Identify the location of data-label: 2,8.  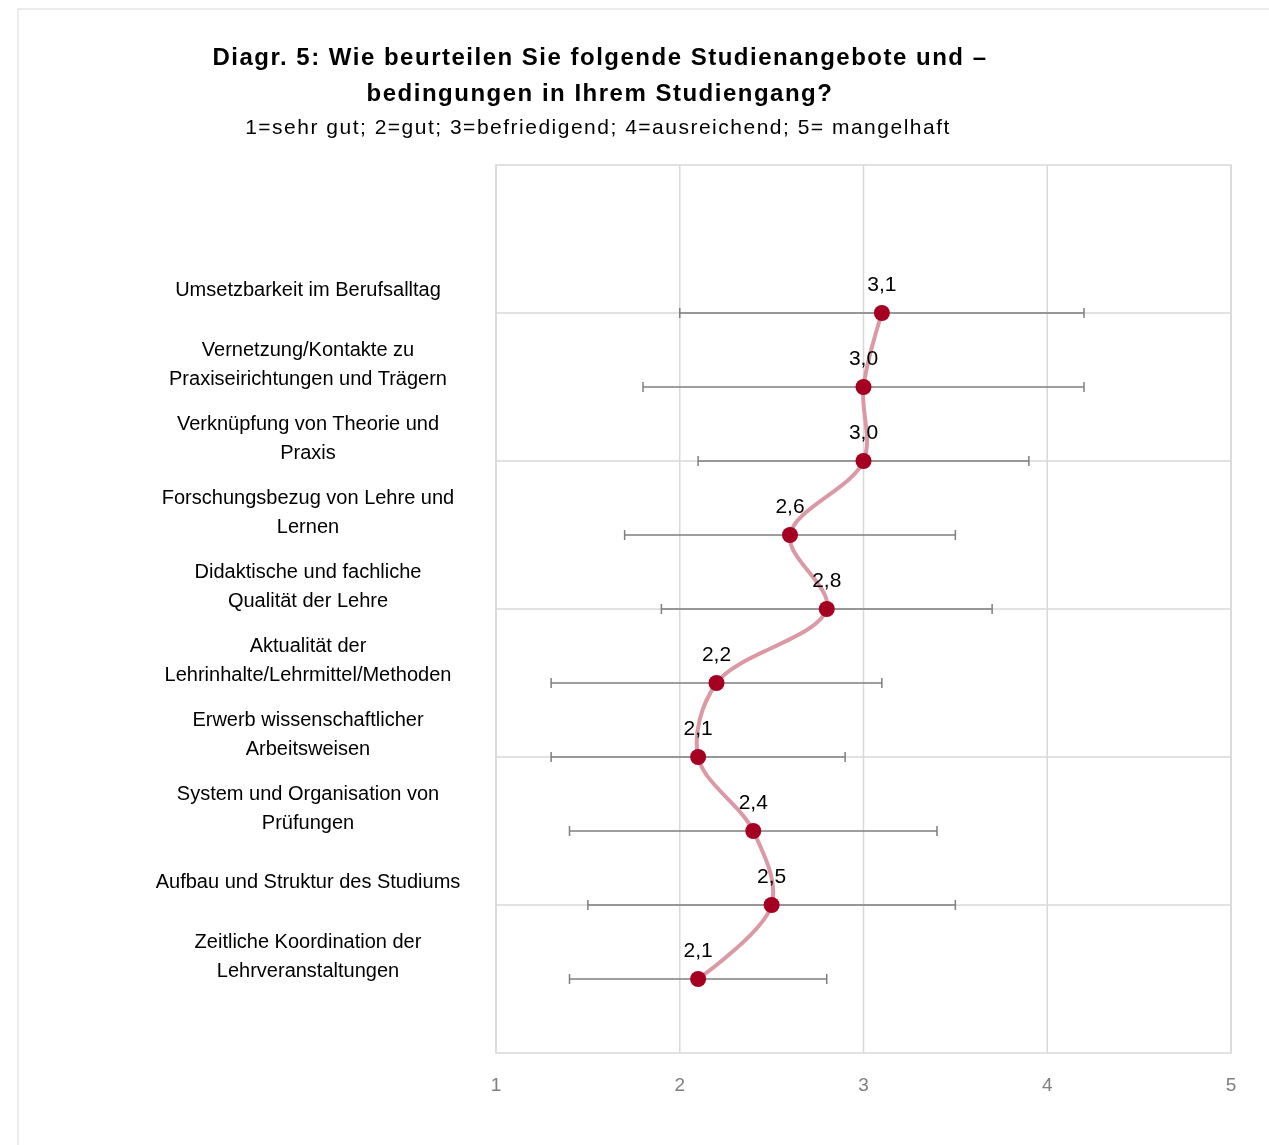
(827, 579).